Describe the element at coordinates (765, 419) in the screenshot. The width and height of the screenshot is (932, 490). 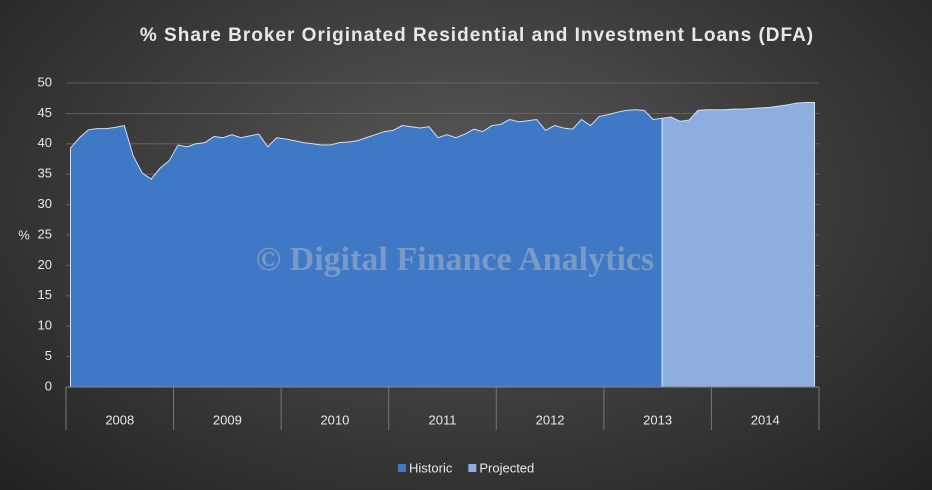
I see `x-tick-label: 2014` at that location.